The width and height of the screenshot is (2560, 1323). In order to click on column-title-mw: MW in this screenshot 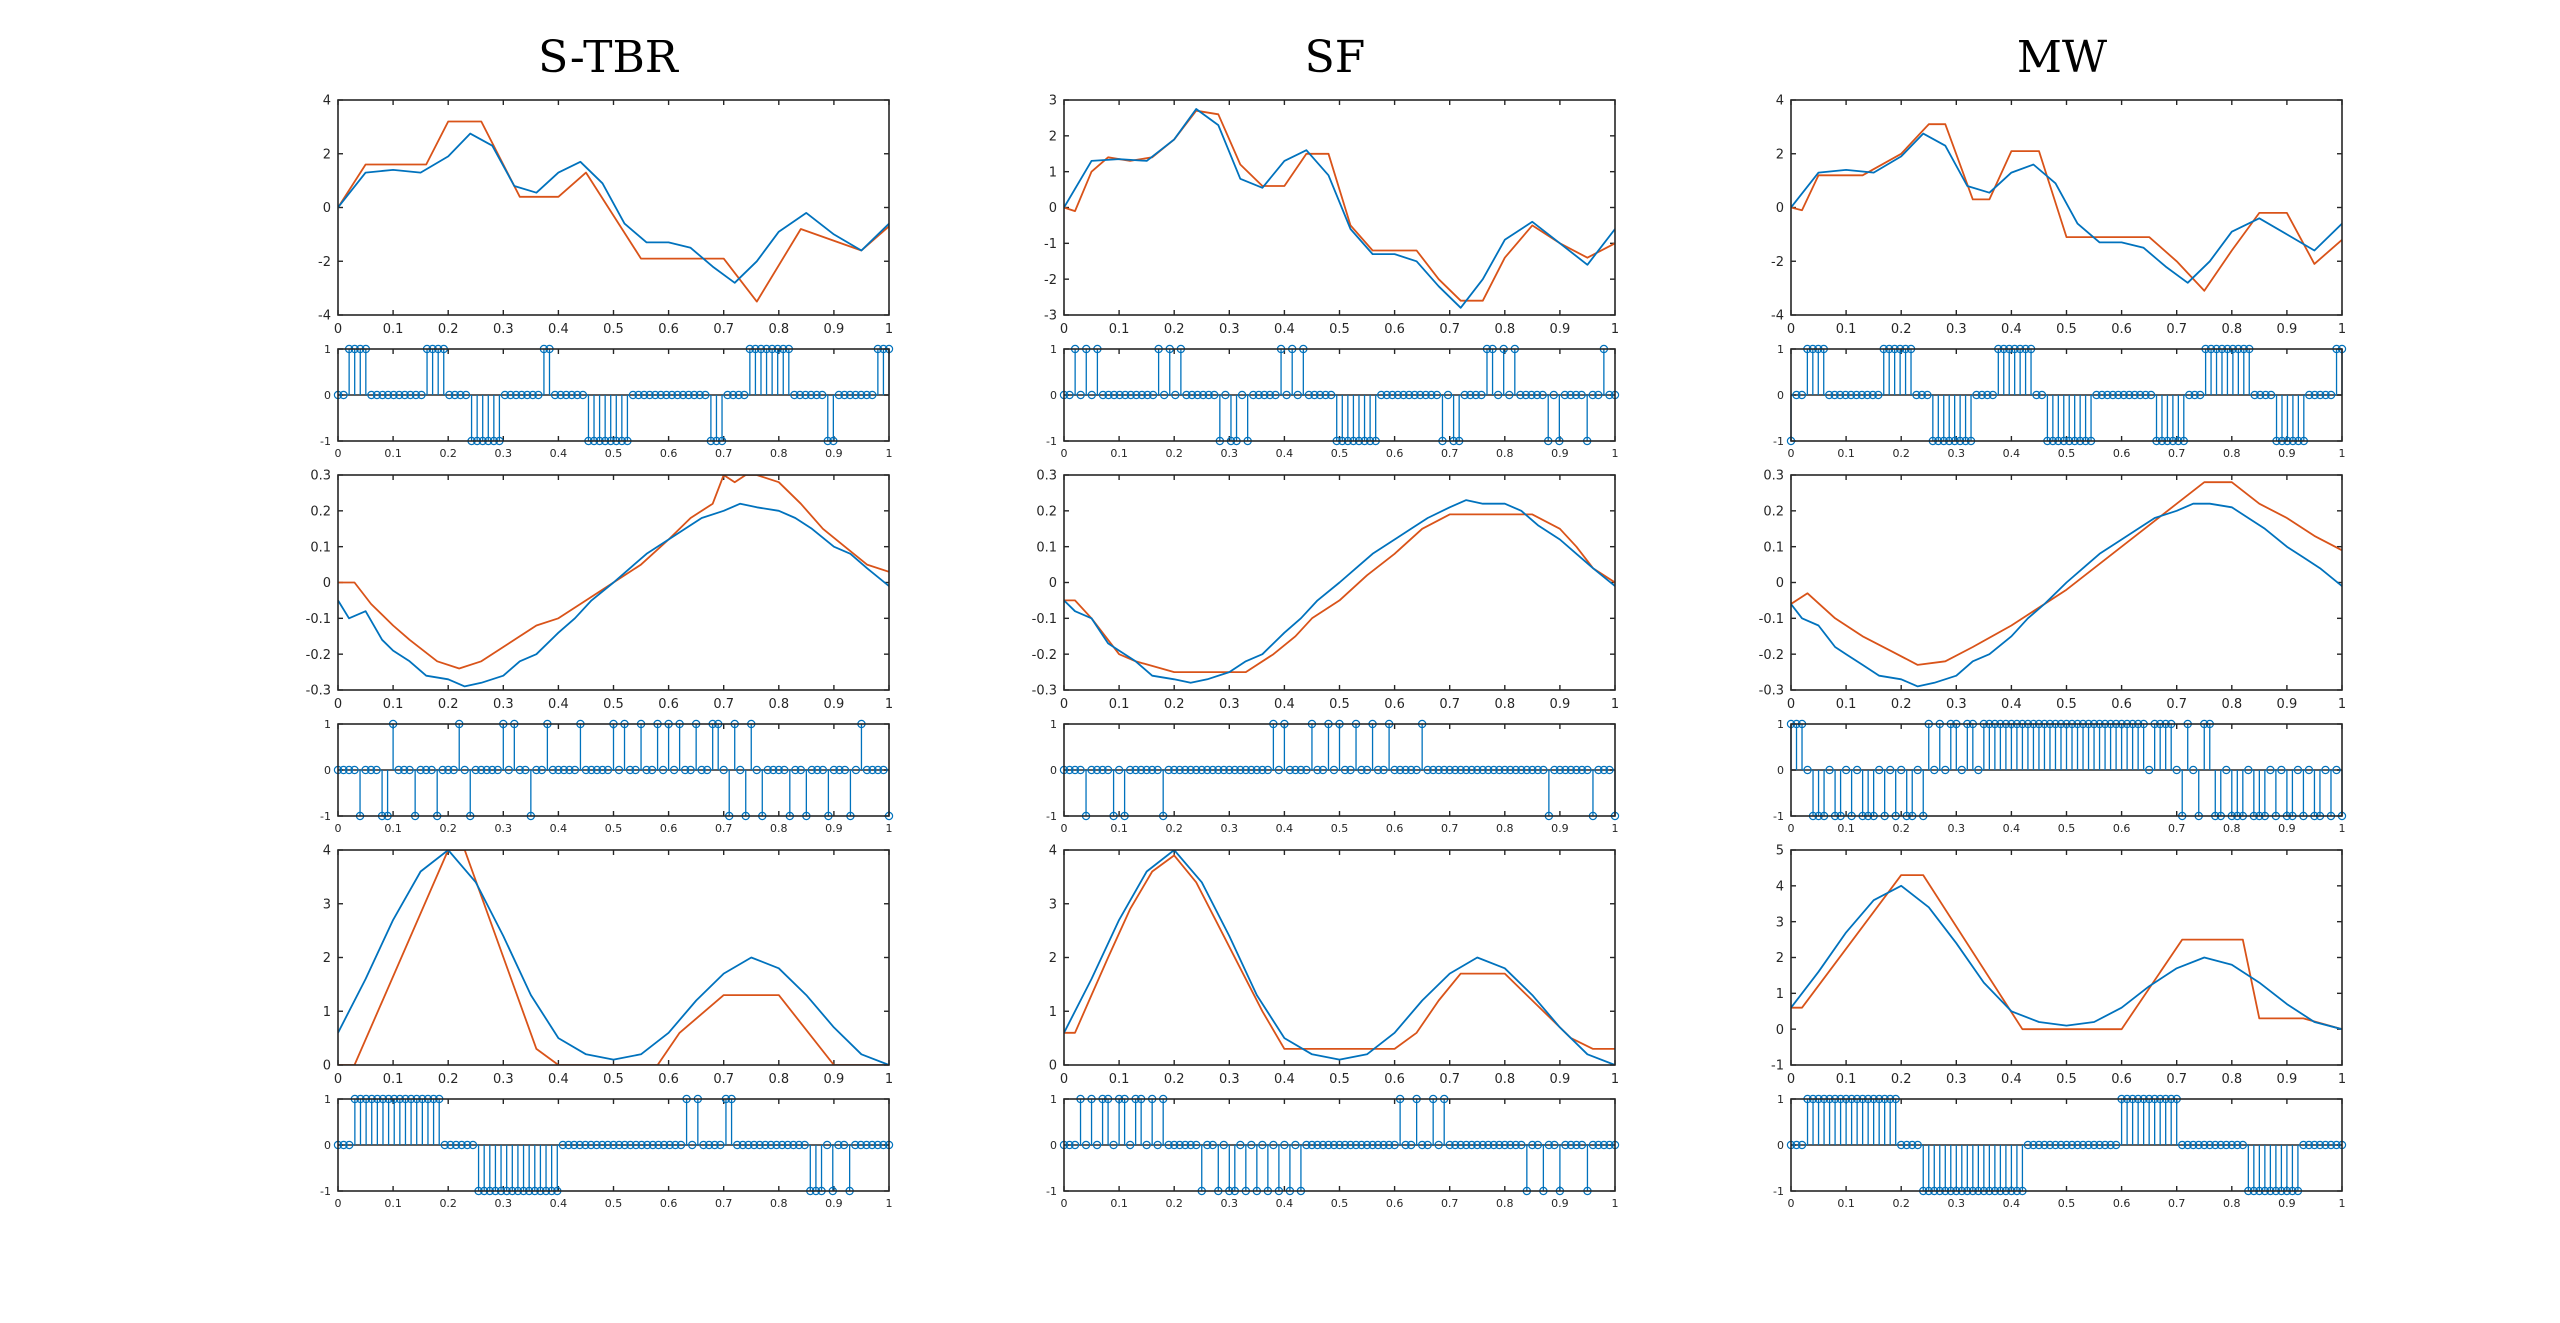, I will do `click(2062, 57)`.